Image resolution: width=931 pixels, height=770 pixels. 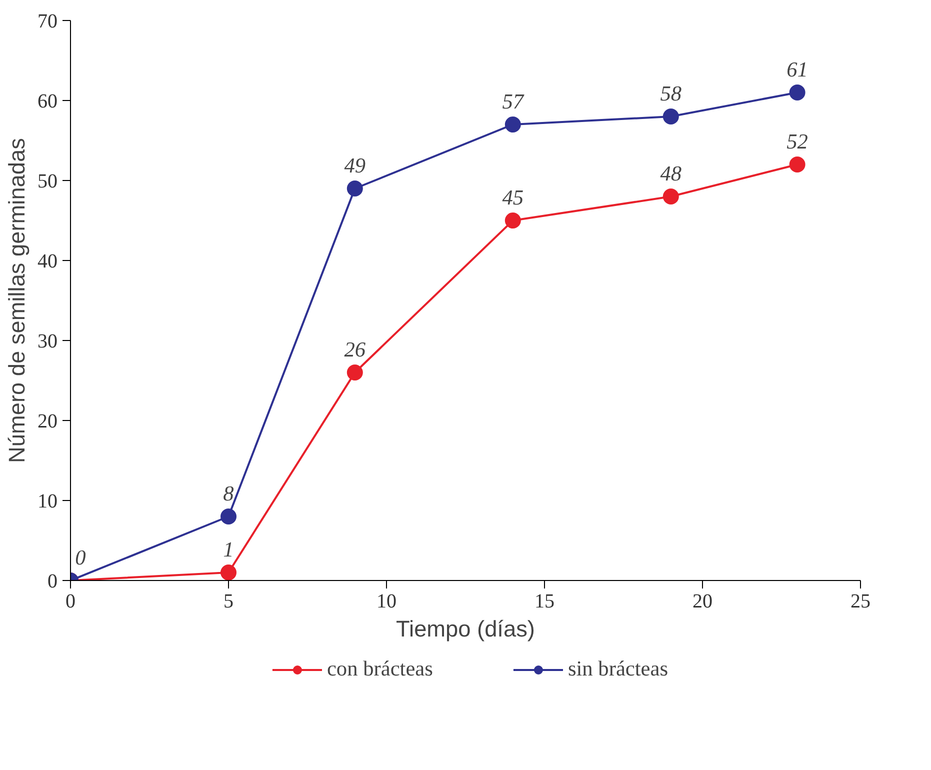 I want to click on data-label: 45, so click(x=513, y=198).